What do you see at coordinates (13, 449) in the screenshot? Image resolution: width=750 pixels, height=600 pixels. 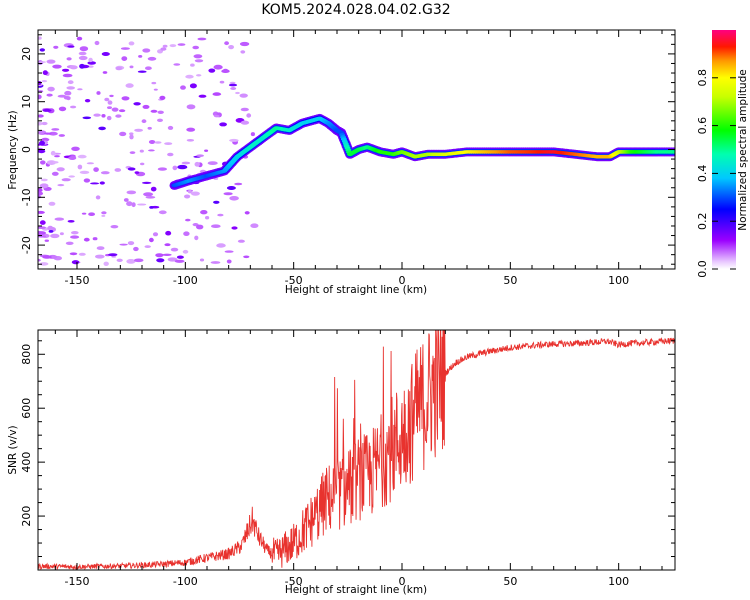 I see `snr-y-label: SNR (v/v)` at bounding box center [13, 449].